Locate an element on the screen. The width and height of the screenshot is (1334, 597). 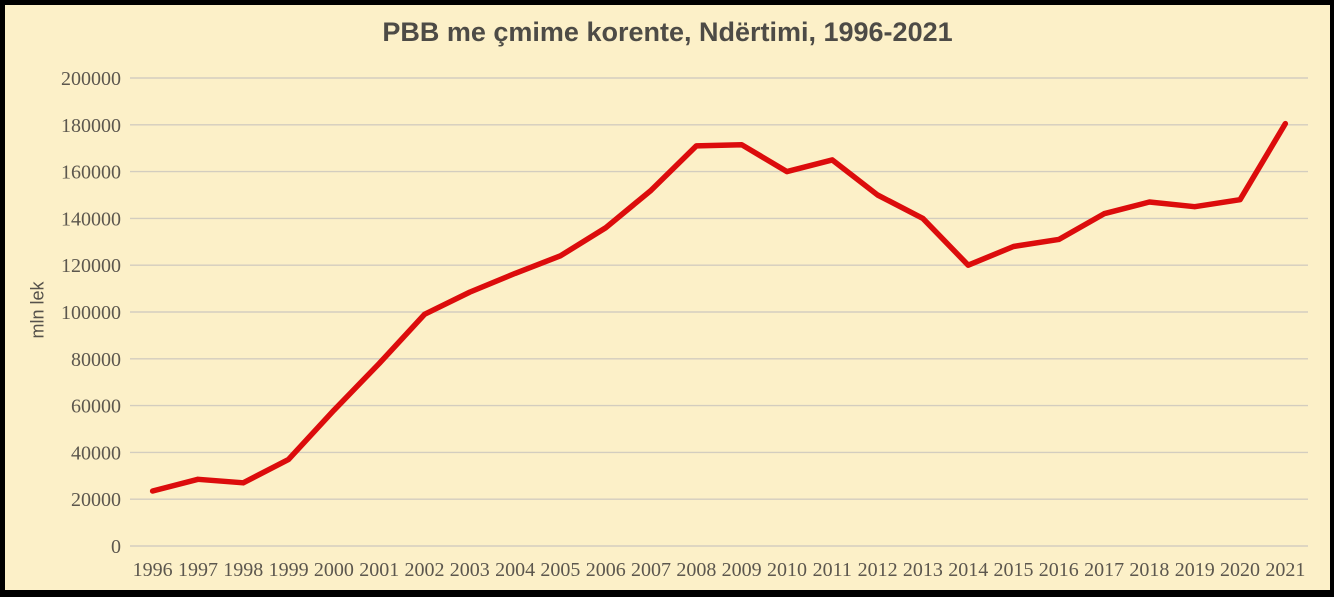
x-tick-label: 1996 is located at coordinates (153, 570).